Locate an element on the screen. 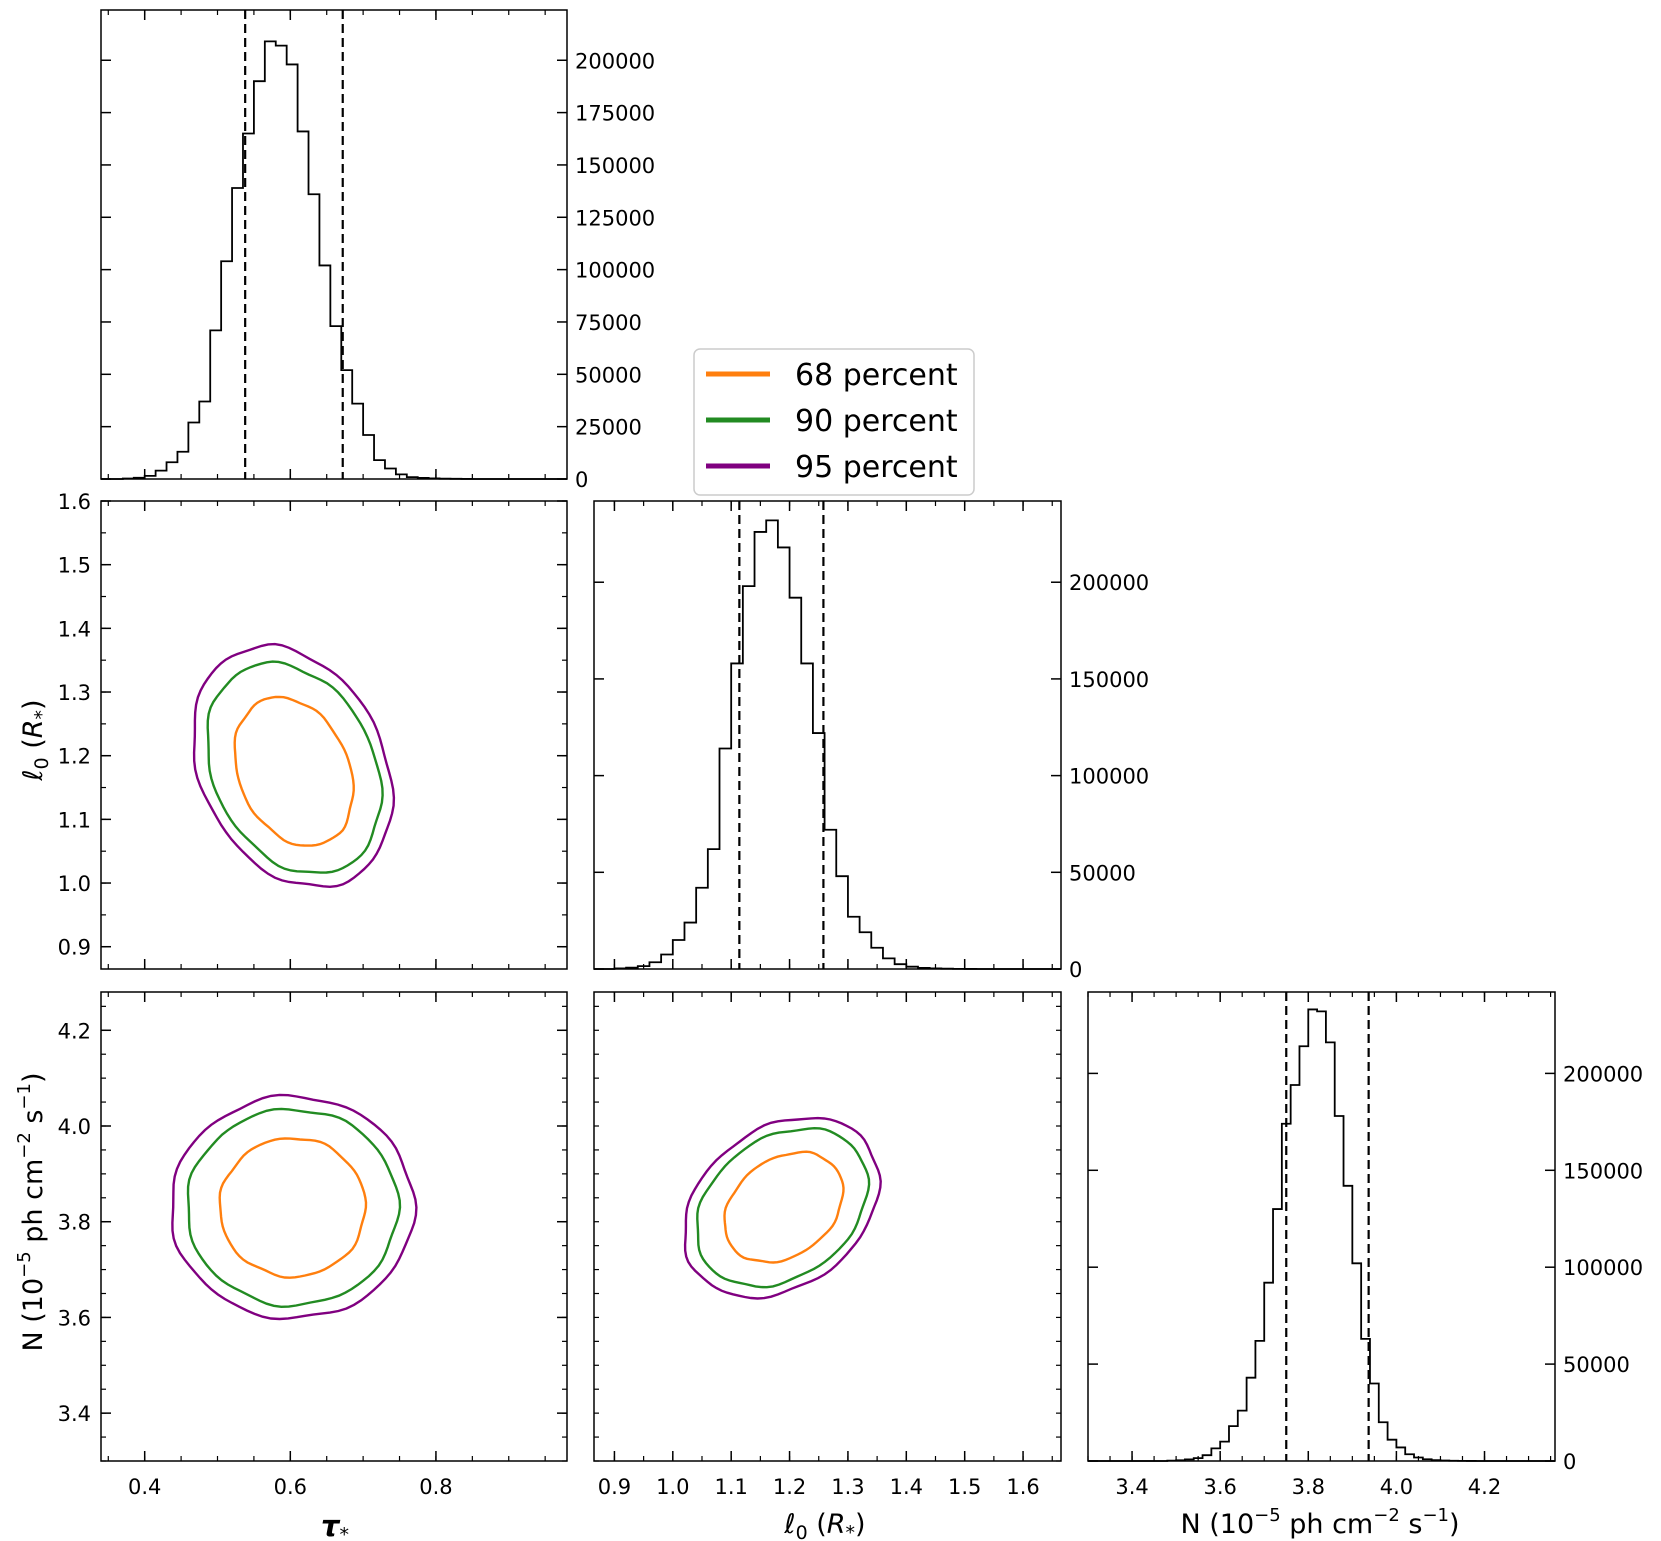 This screenshot has width=1661, height=1541. tau-symbol: τ is located at coordinates (331, 1525).